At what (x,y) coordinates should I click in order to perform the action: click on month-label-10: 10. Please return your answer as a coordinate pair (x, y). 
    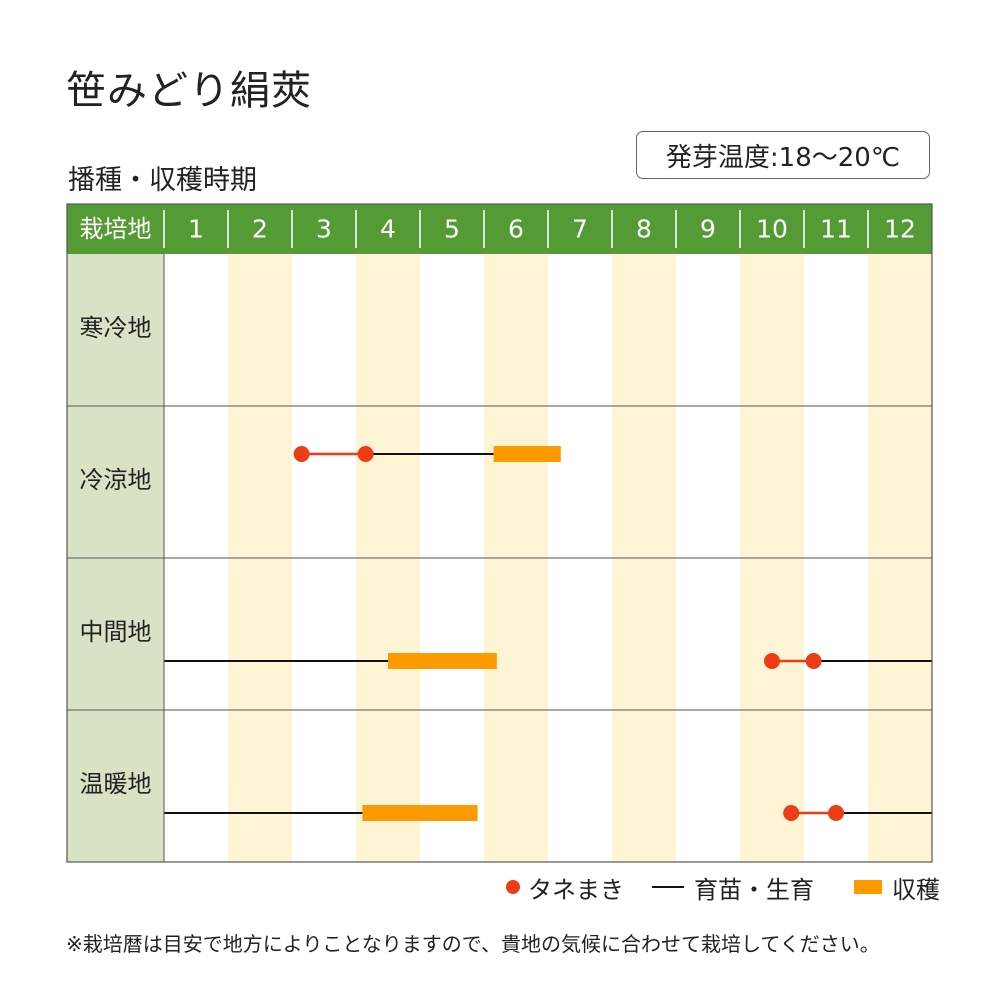
    Looking at the image, I should click on (772, 229).